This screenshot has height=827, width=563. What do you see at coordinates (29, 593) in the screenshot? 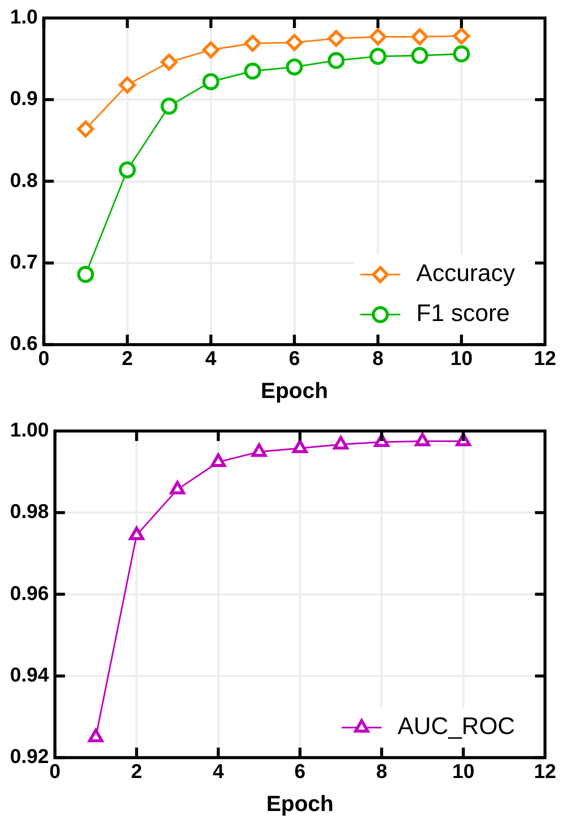
I see `y-tick-label: 0.96` at bounding box center [29, 593].